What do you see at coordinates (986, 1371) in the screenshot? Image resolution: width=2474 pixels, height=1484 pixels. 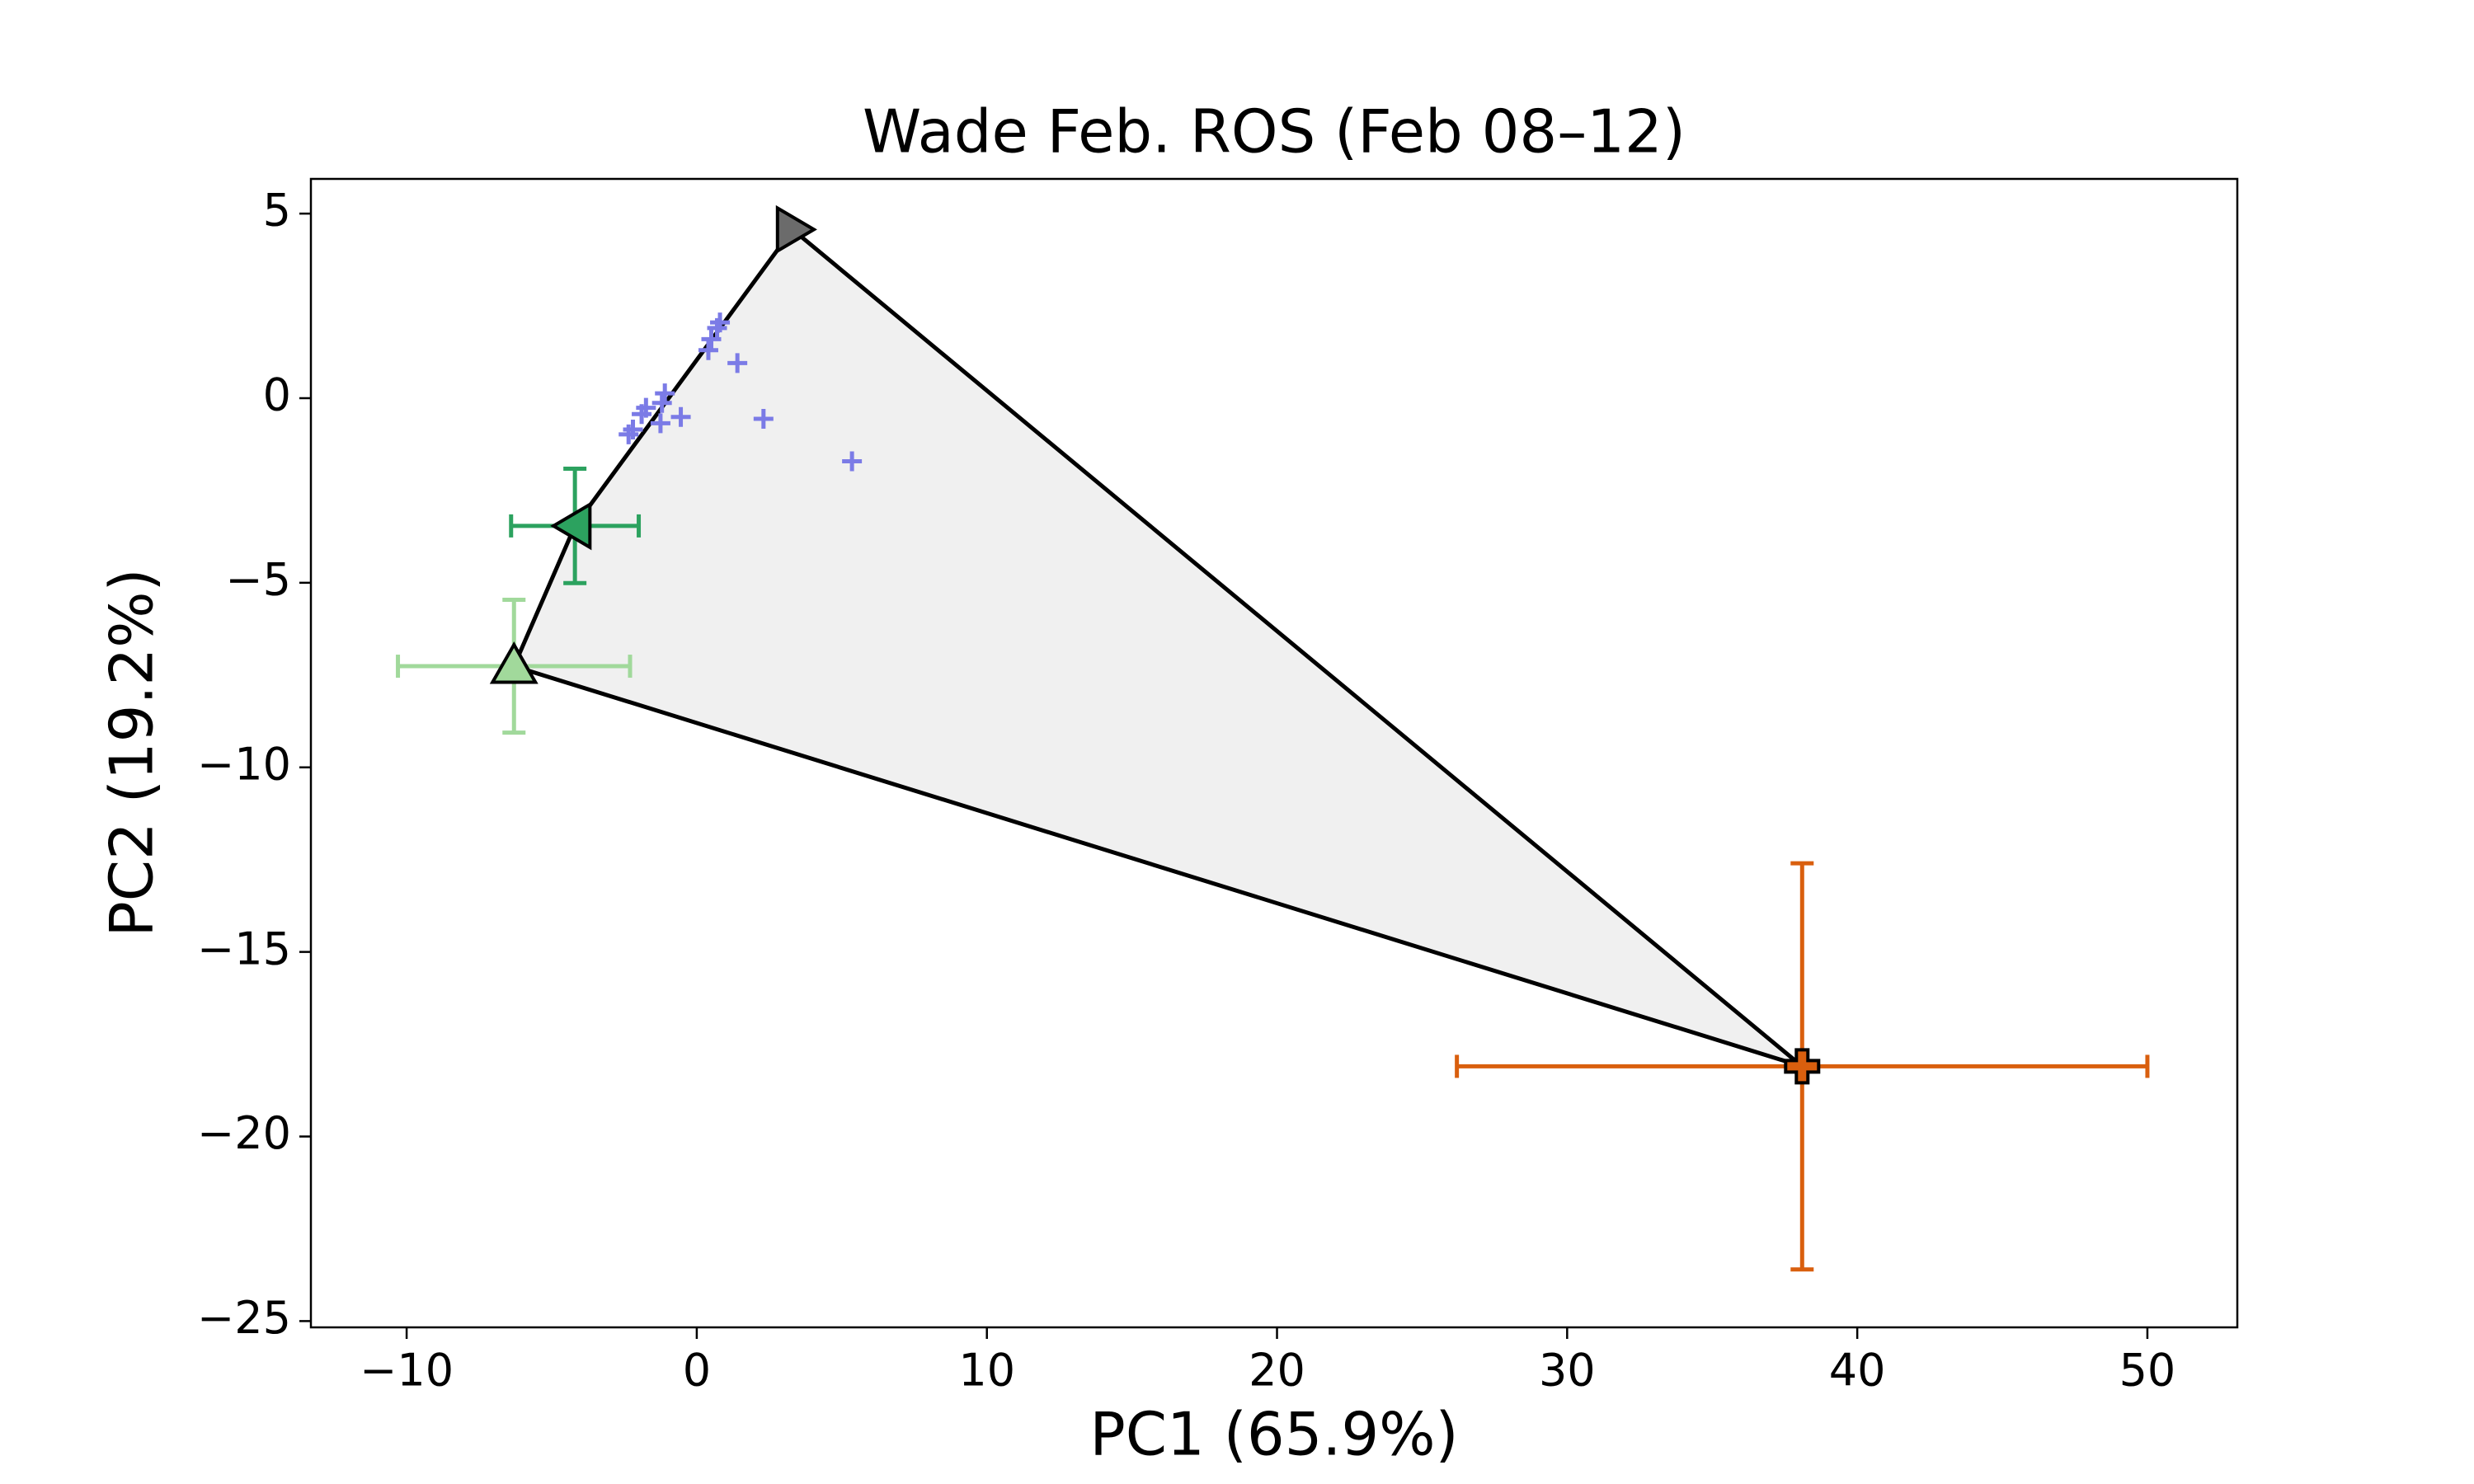 I see `x-tick-label: 10` at bounding box center [986, 1371].